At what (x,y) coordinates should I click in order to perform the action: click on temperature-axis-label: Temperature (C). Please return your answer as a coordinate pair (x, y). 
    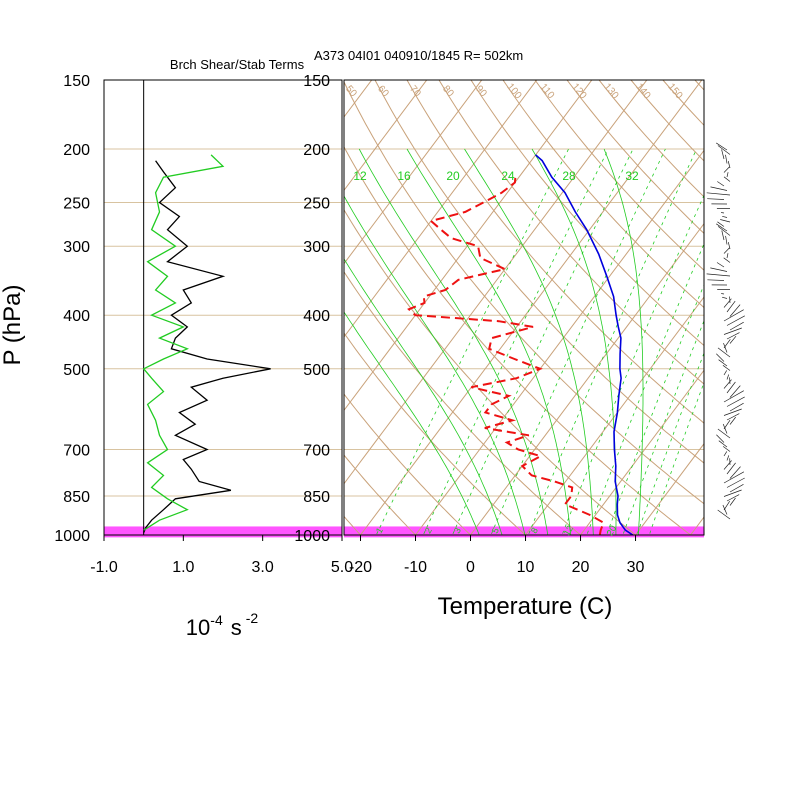
    Looking at the image, I should click on (525, 606).